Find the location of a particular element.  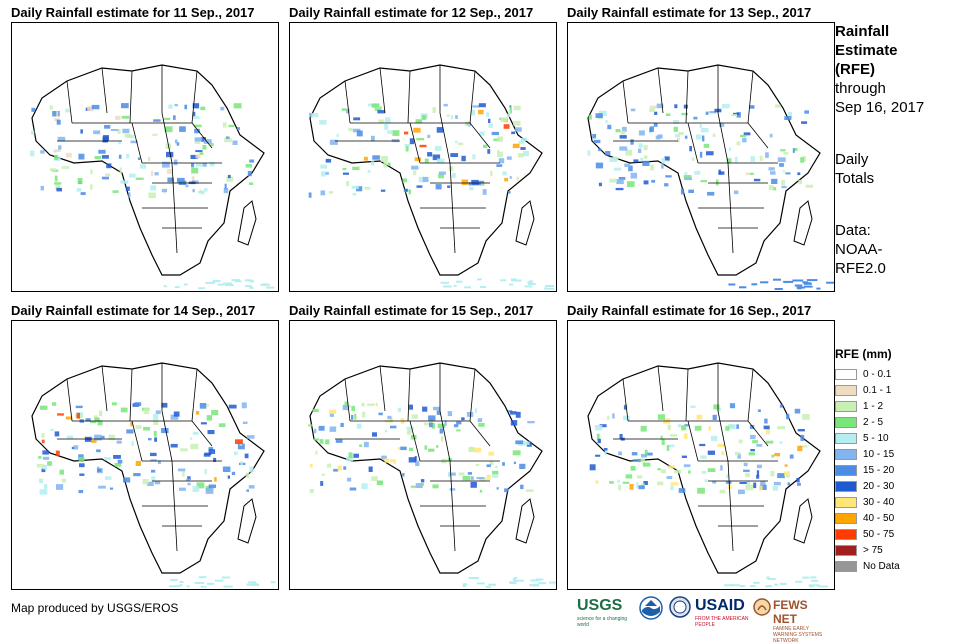

legend-item: No Data is located at coordinates (900, 567).